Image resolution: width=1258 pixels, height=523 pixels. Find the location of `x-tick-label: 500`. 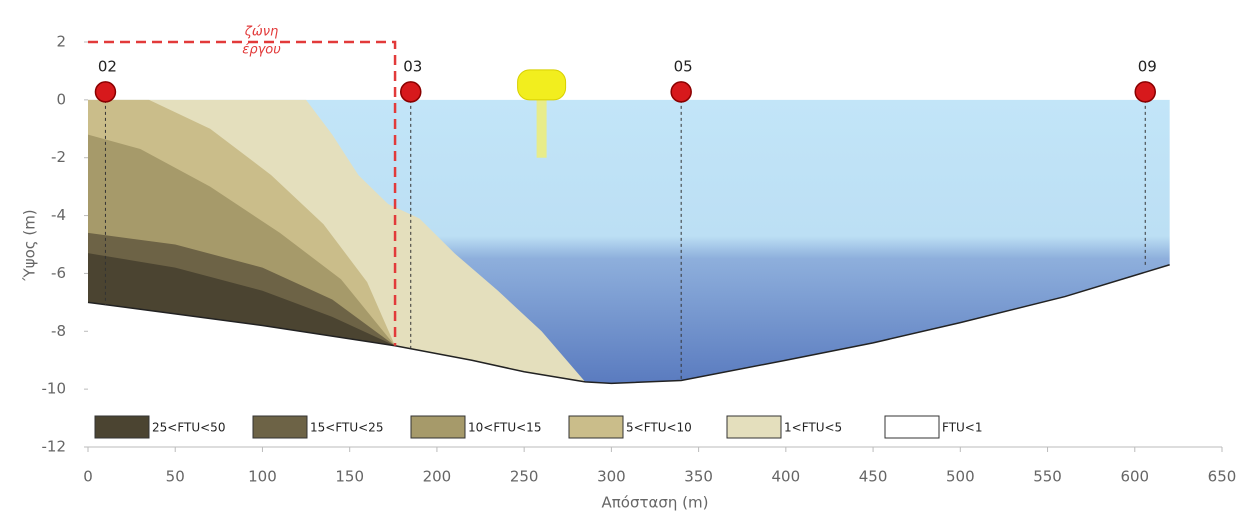

x-tick-label: 500 is located at coordinates (960, 477).